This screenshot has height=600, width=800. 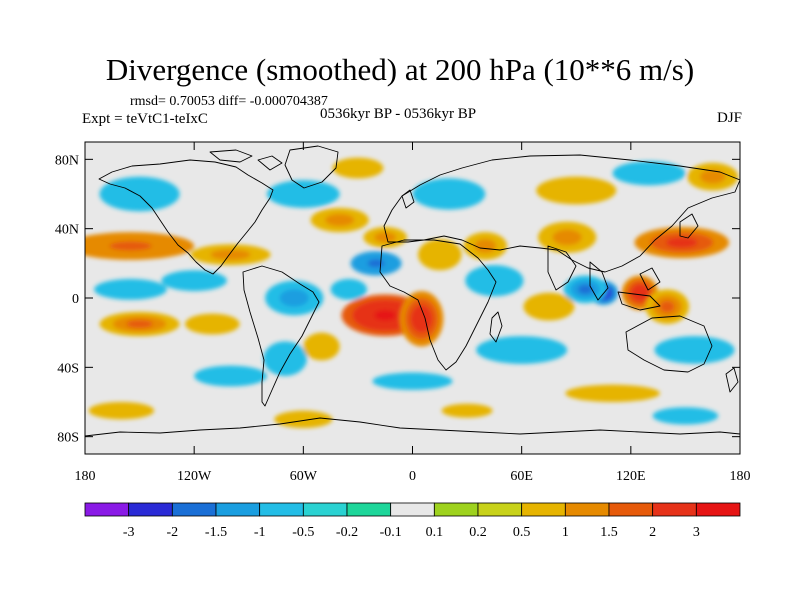 I want to click on coast-arctic-islands, so click(x=246, y=160).